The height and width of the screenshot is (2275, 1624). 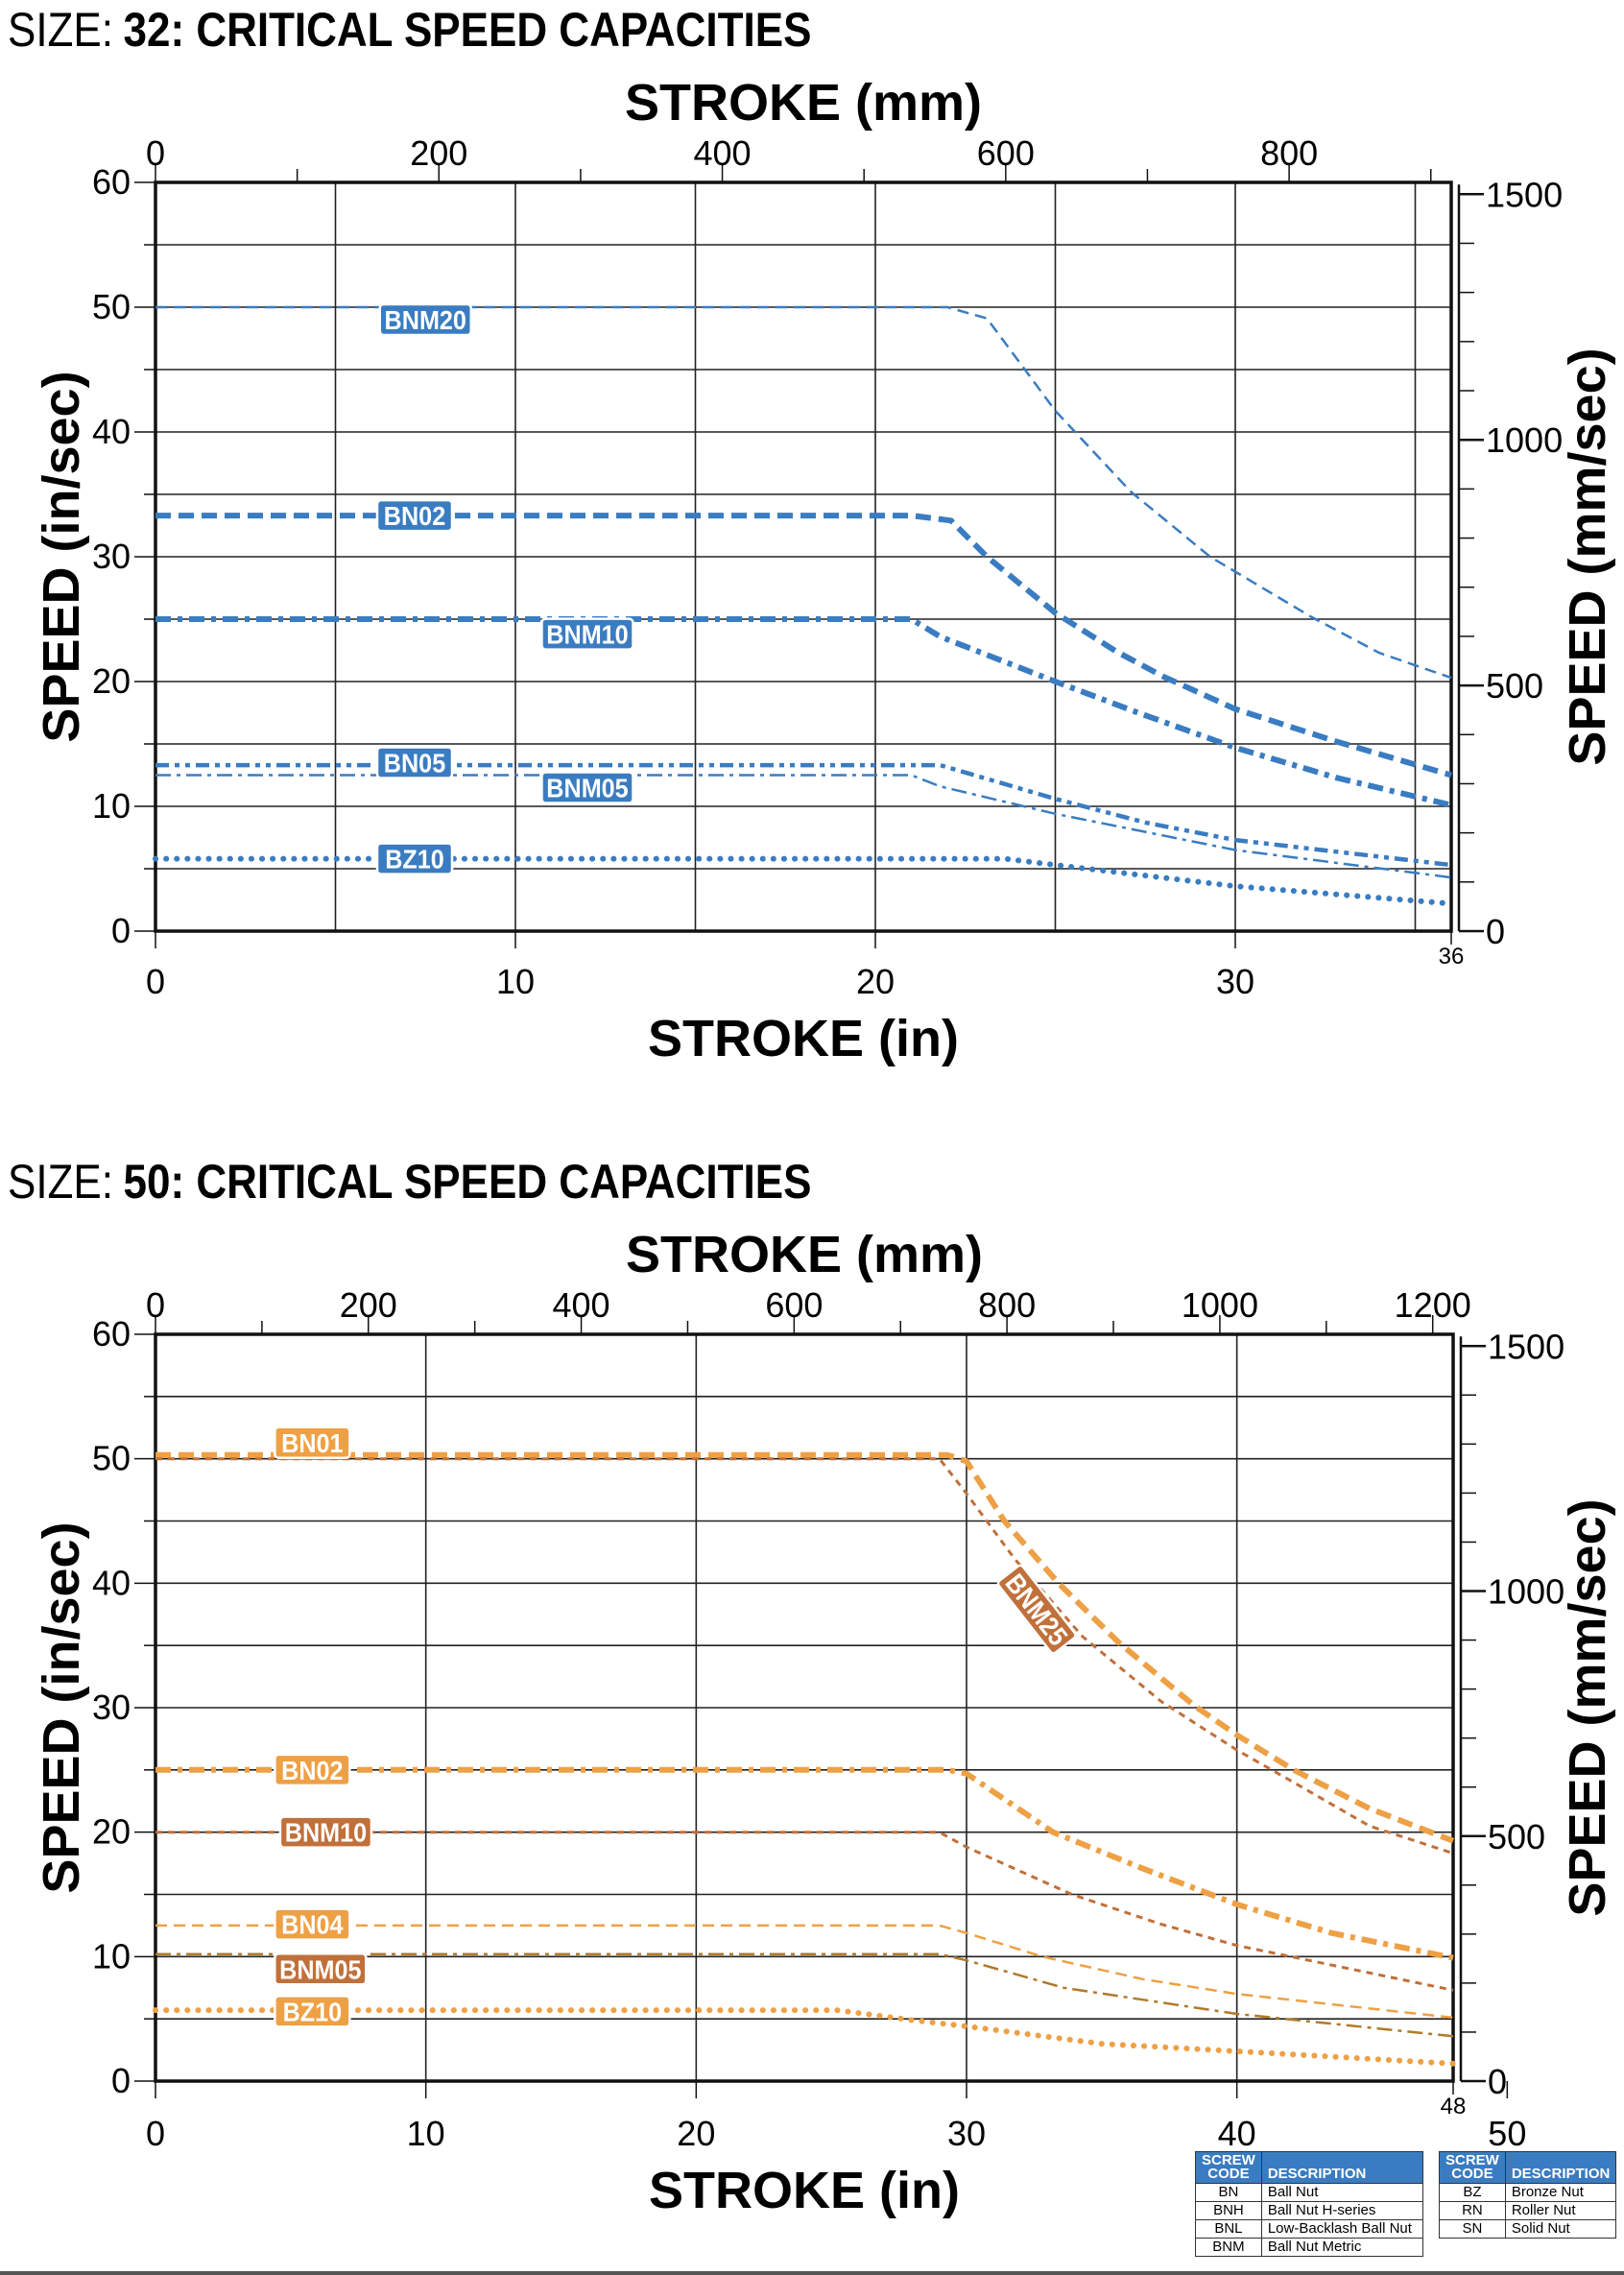 I want to click on table-row: BZ Bronze Nut, so click(x=1528, y=2192).